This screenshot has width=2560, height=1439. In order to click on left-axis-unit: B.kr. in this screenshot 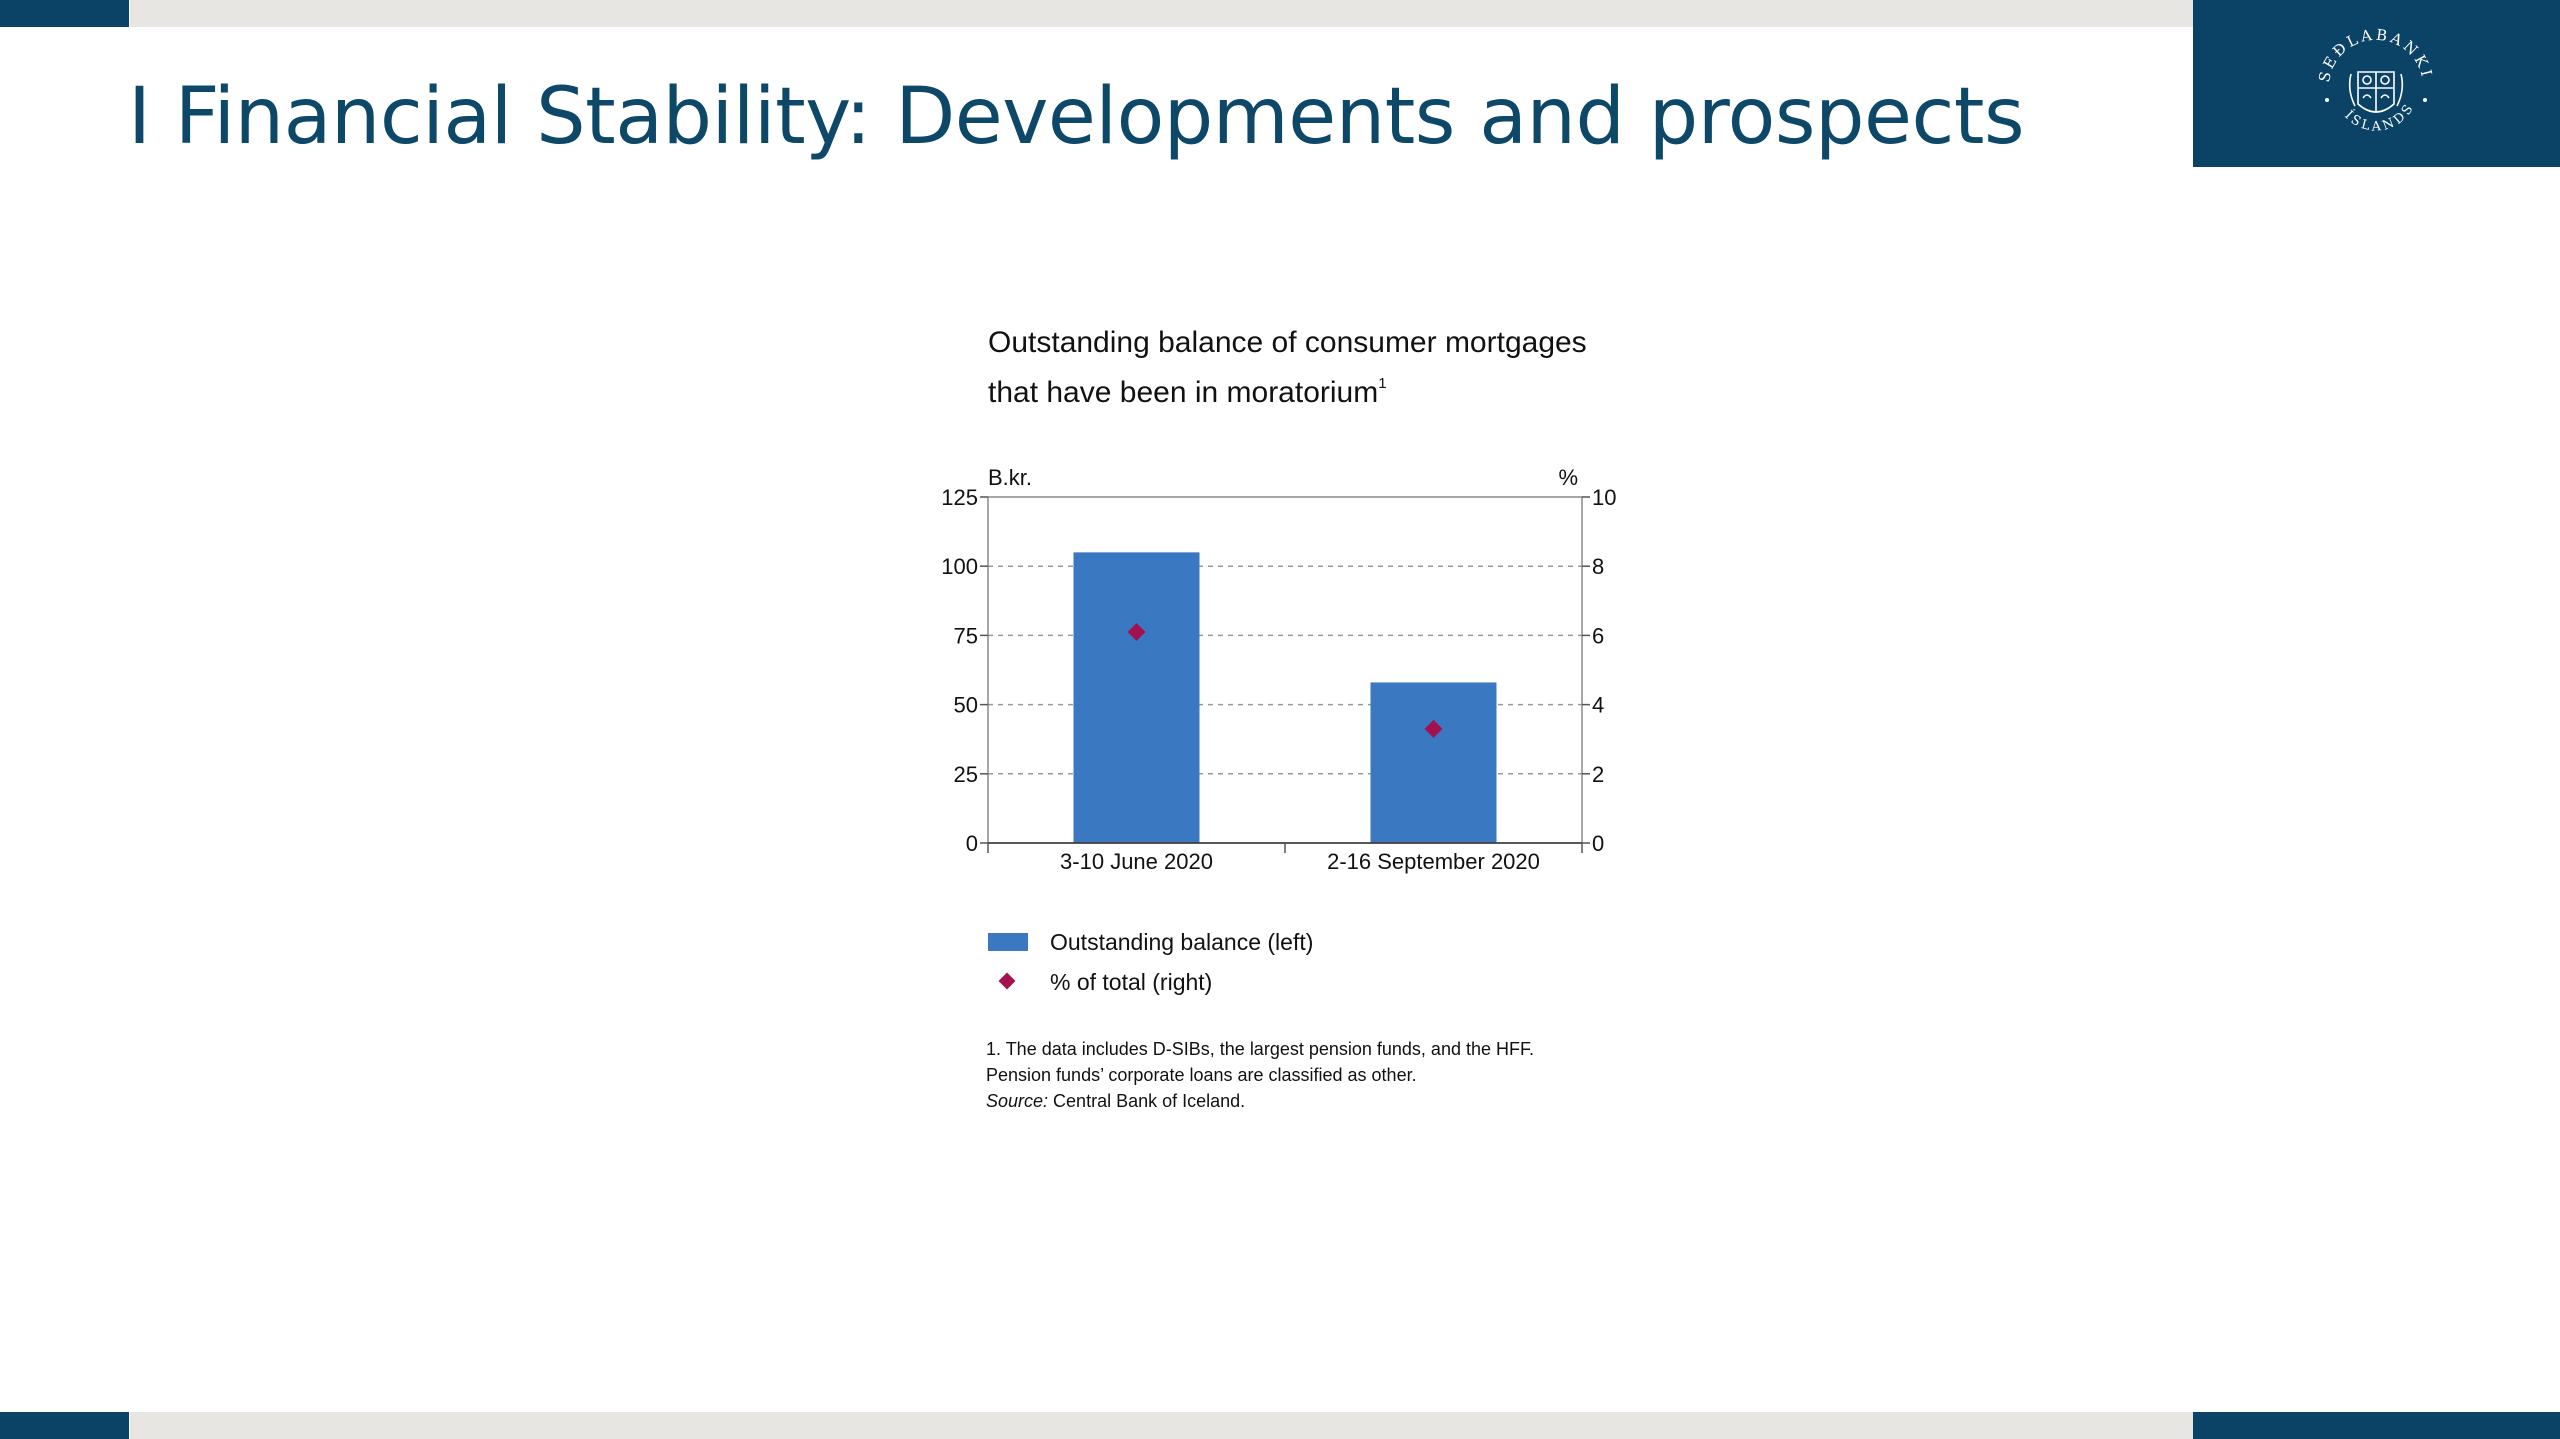, I will do `click(1010, 477)`.